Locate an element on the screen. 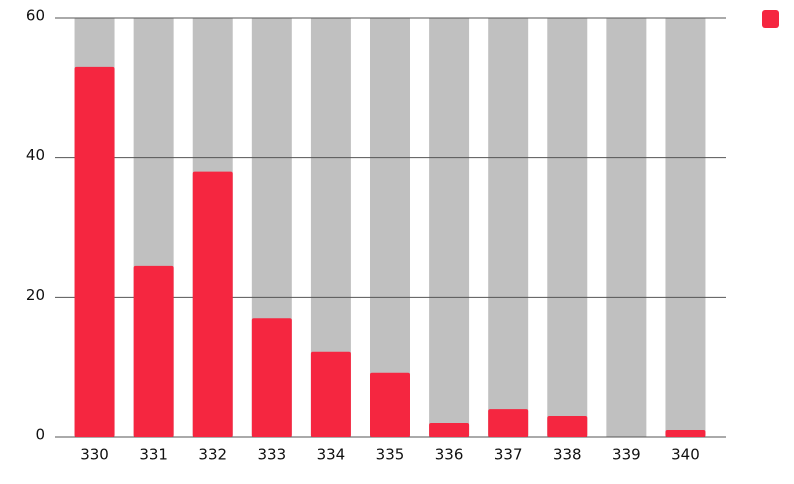  y-tick-label: 20 is located at coordinates (35, 295).